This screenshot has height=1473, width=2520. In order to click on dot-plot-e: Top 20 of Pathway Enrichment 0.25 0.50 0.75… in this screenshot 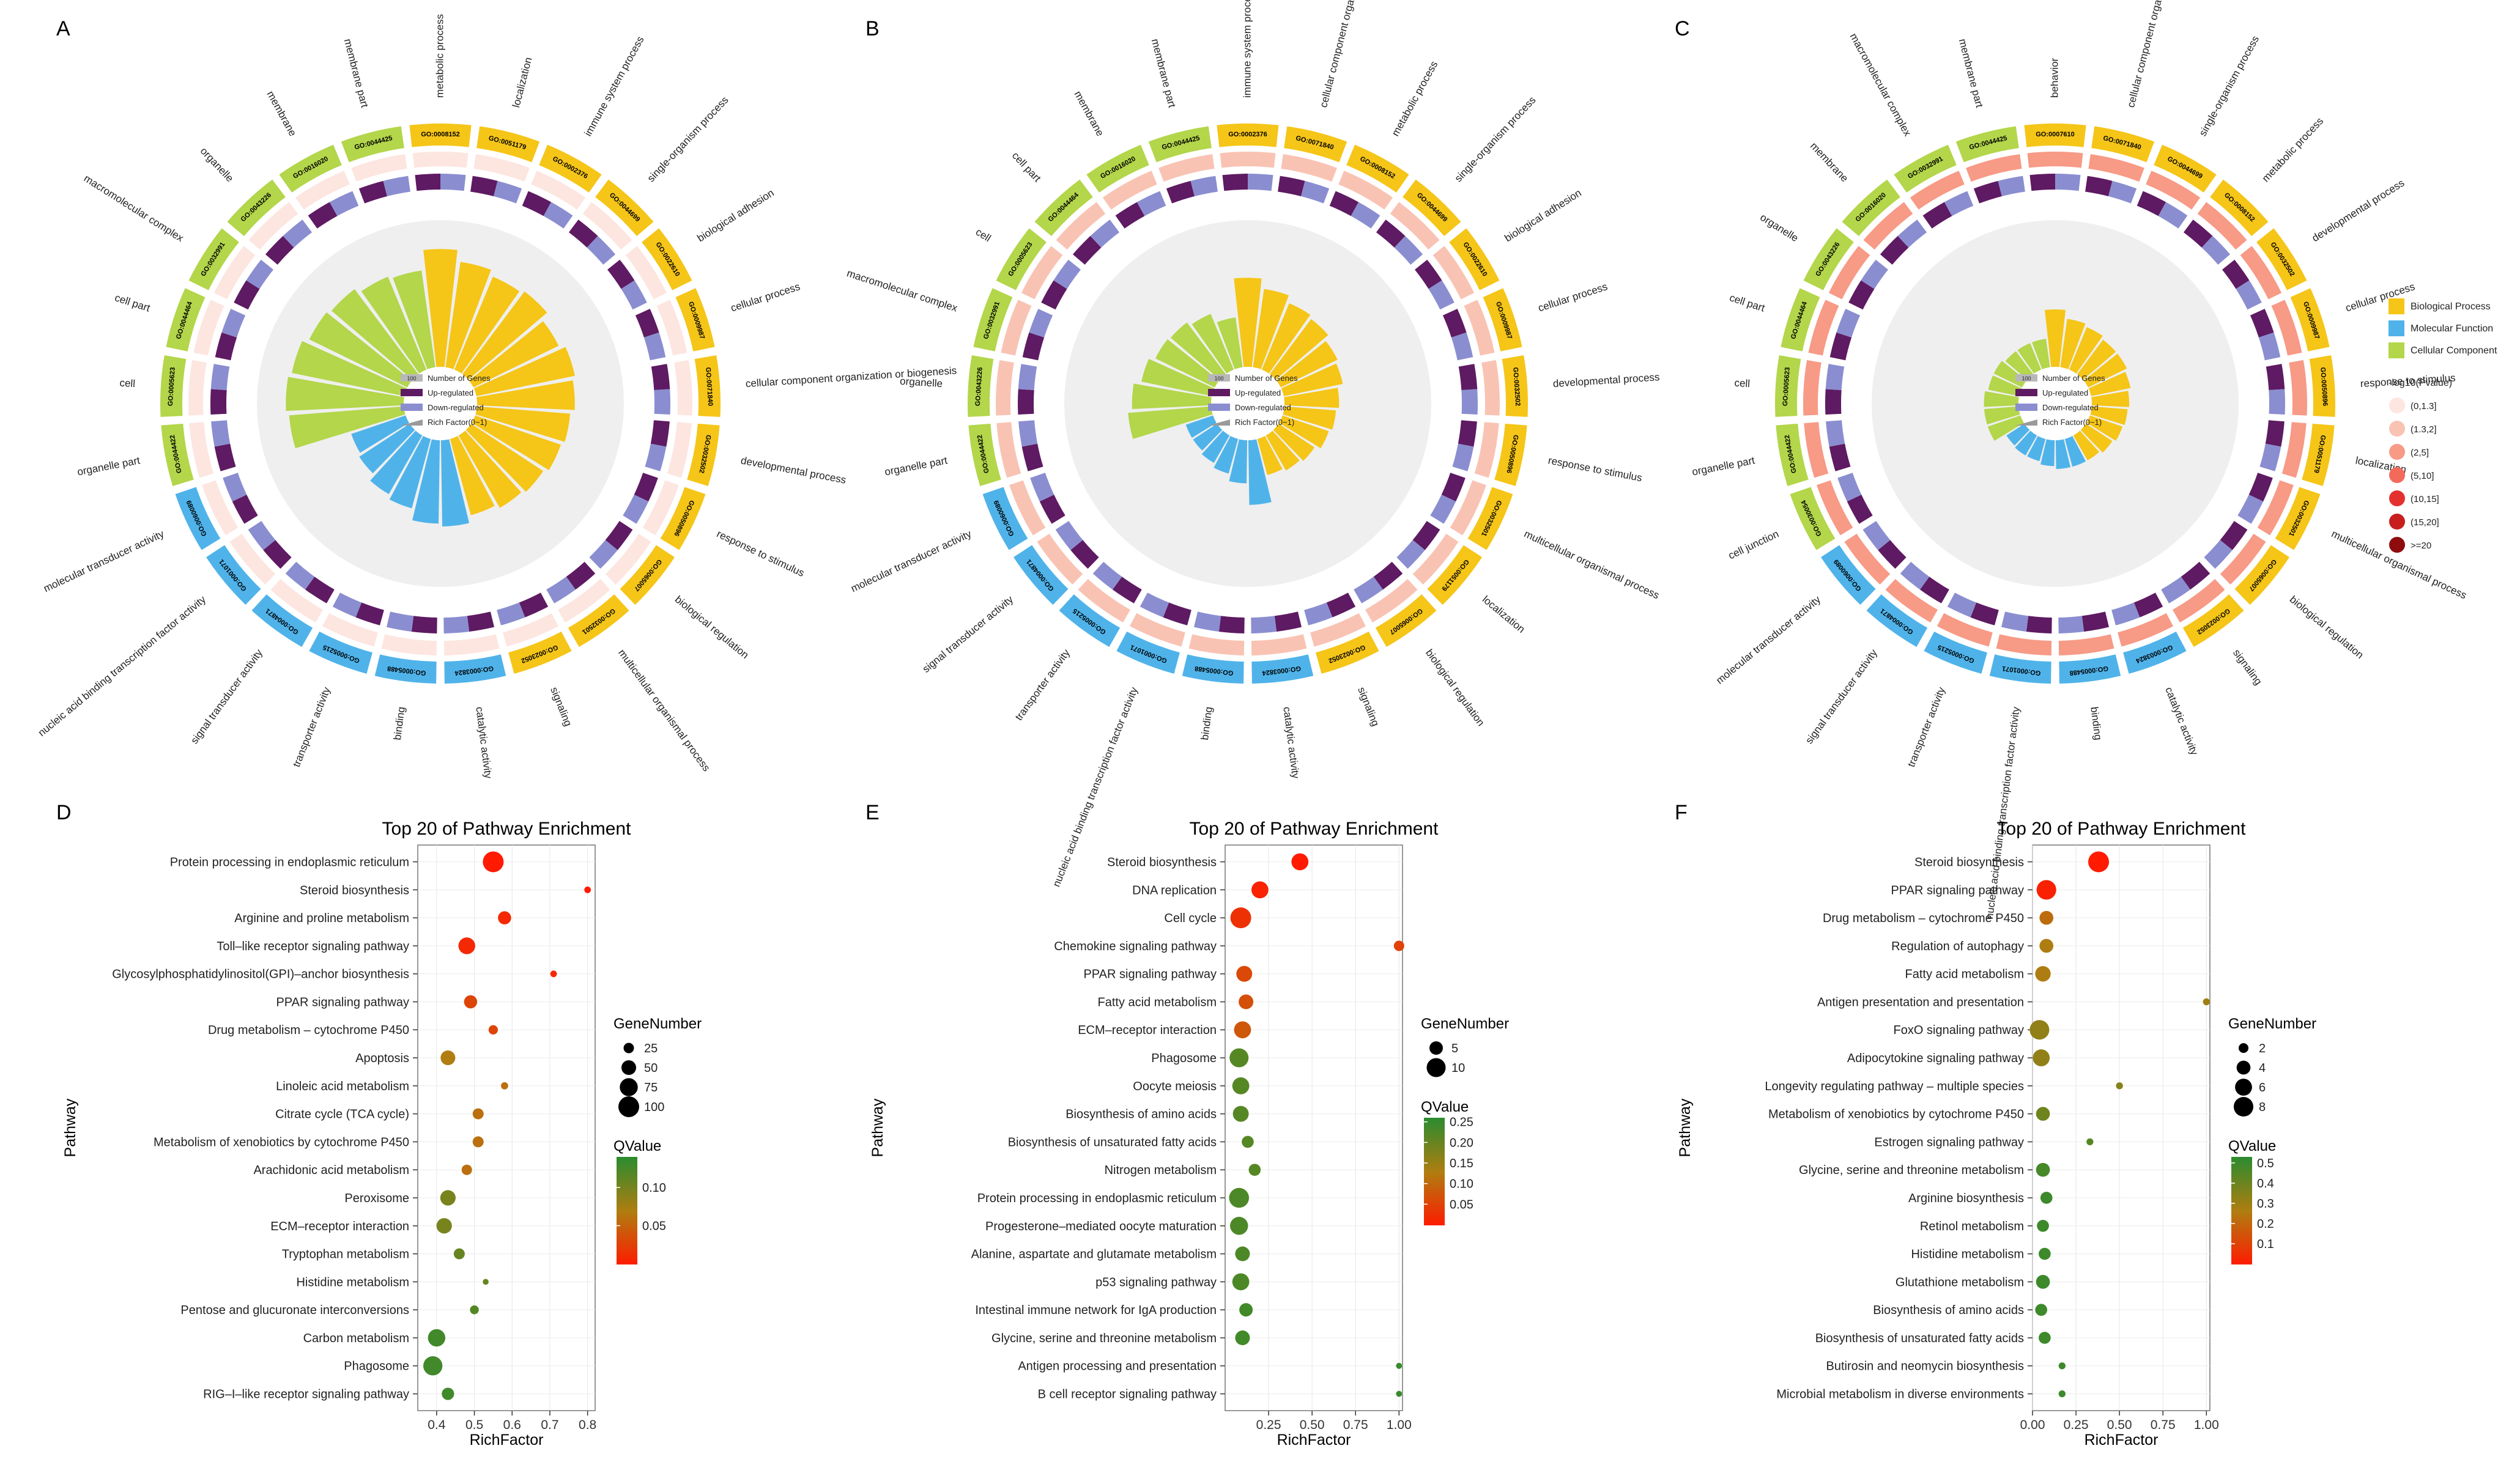, I will do `click(1189, 1134)`.